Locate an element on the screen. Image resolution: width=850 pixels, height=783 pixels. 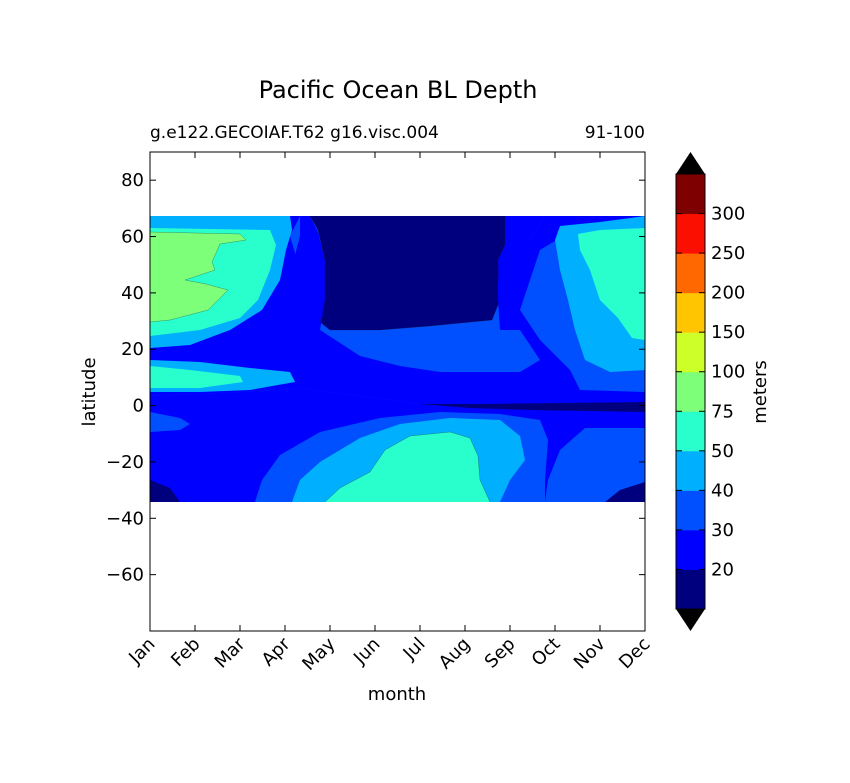
chart-title: Pacific Ocean BL Depth is located at coordinates (398, 90).